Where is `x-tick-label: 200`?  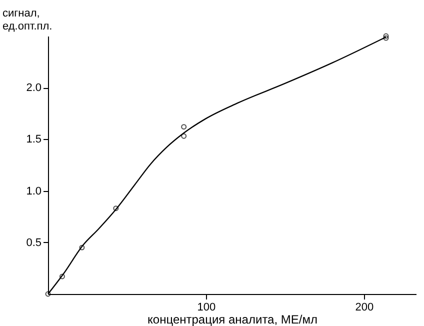 x-tick-label: 200 is located at coordinates (364, 308).